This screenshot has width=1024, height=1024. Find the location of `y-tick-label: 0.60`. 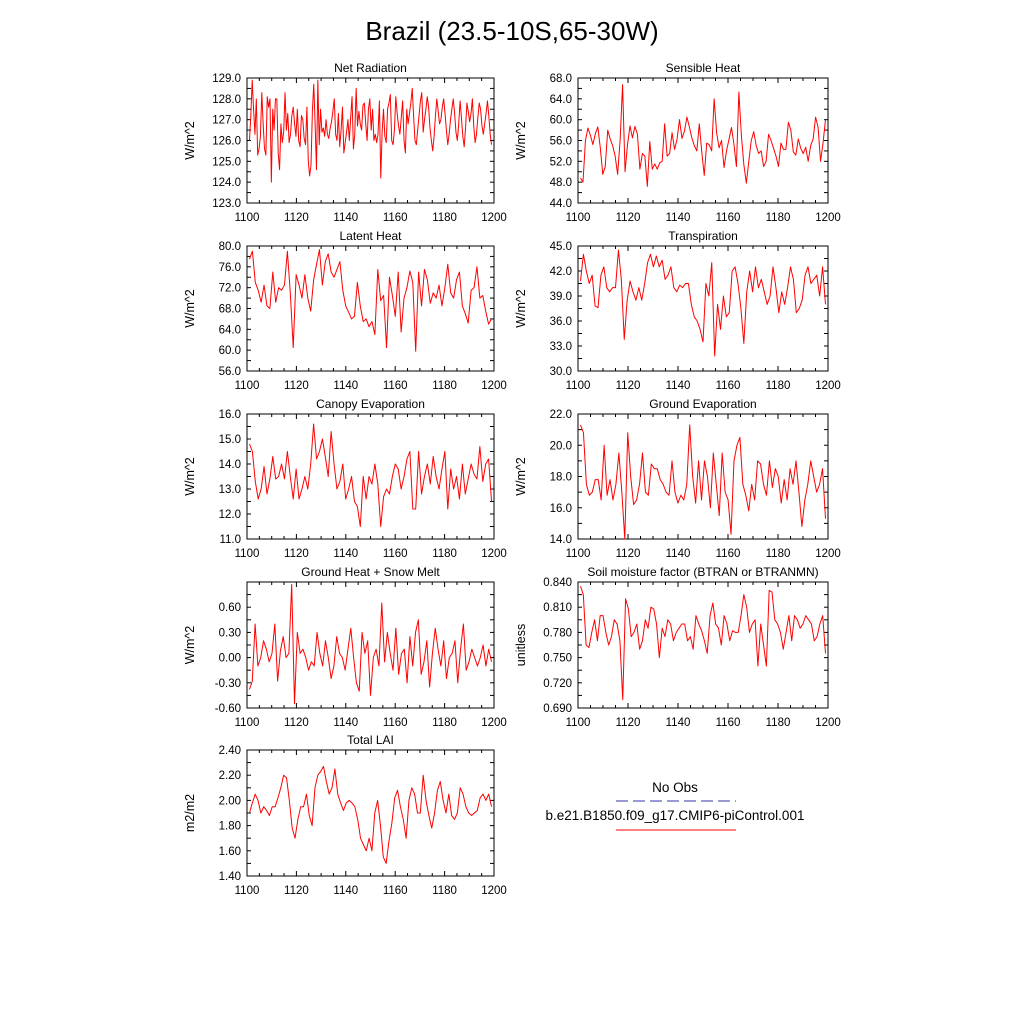

y-tick-label: 0.60 is located at coordinates (230, 608).